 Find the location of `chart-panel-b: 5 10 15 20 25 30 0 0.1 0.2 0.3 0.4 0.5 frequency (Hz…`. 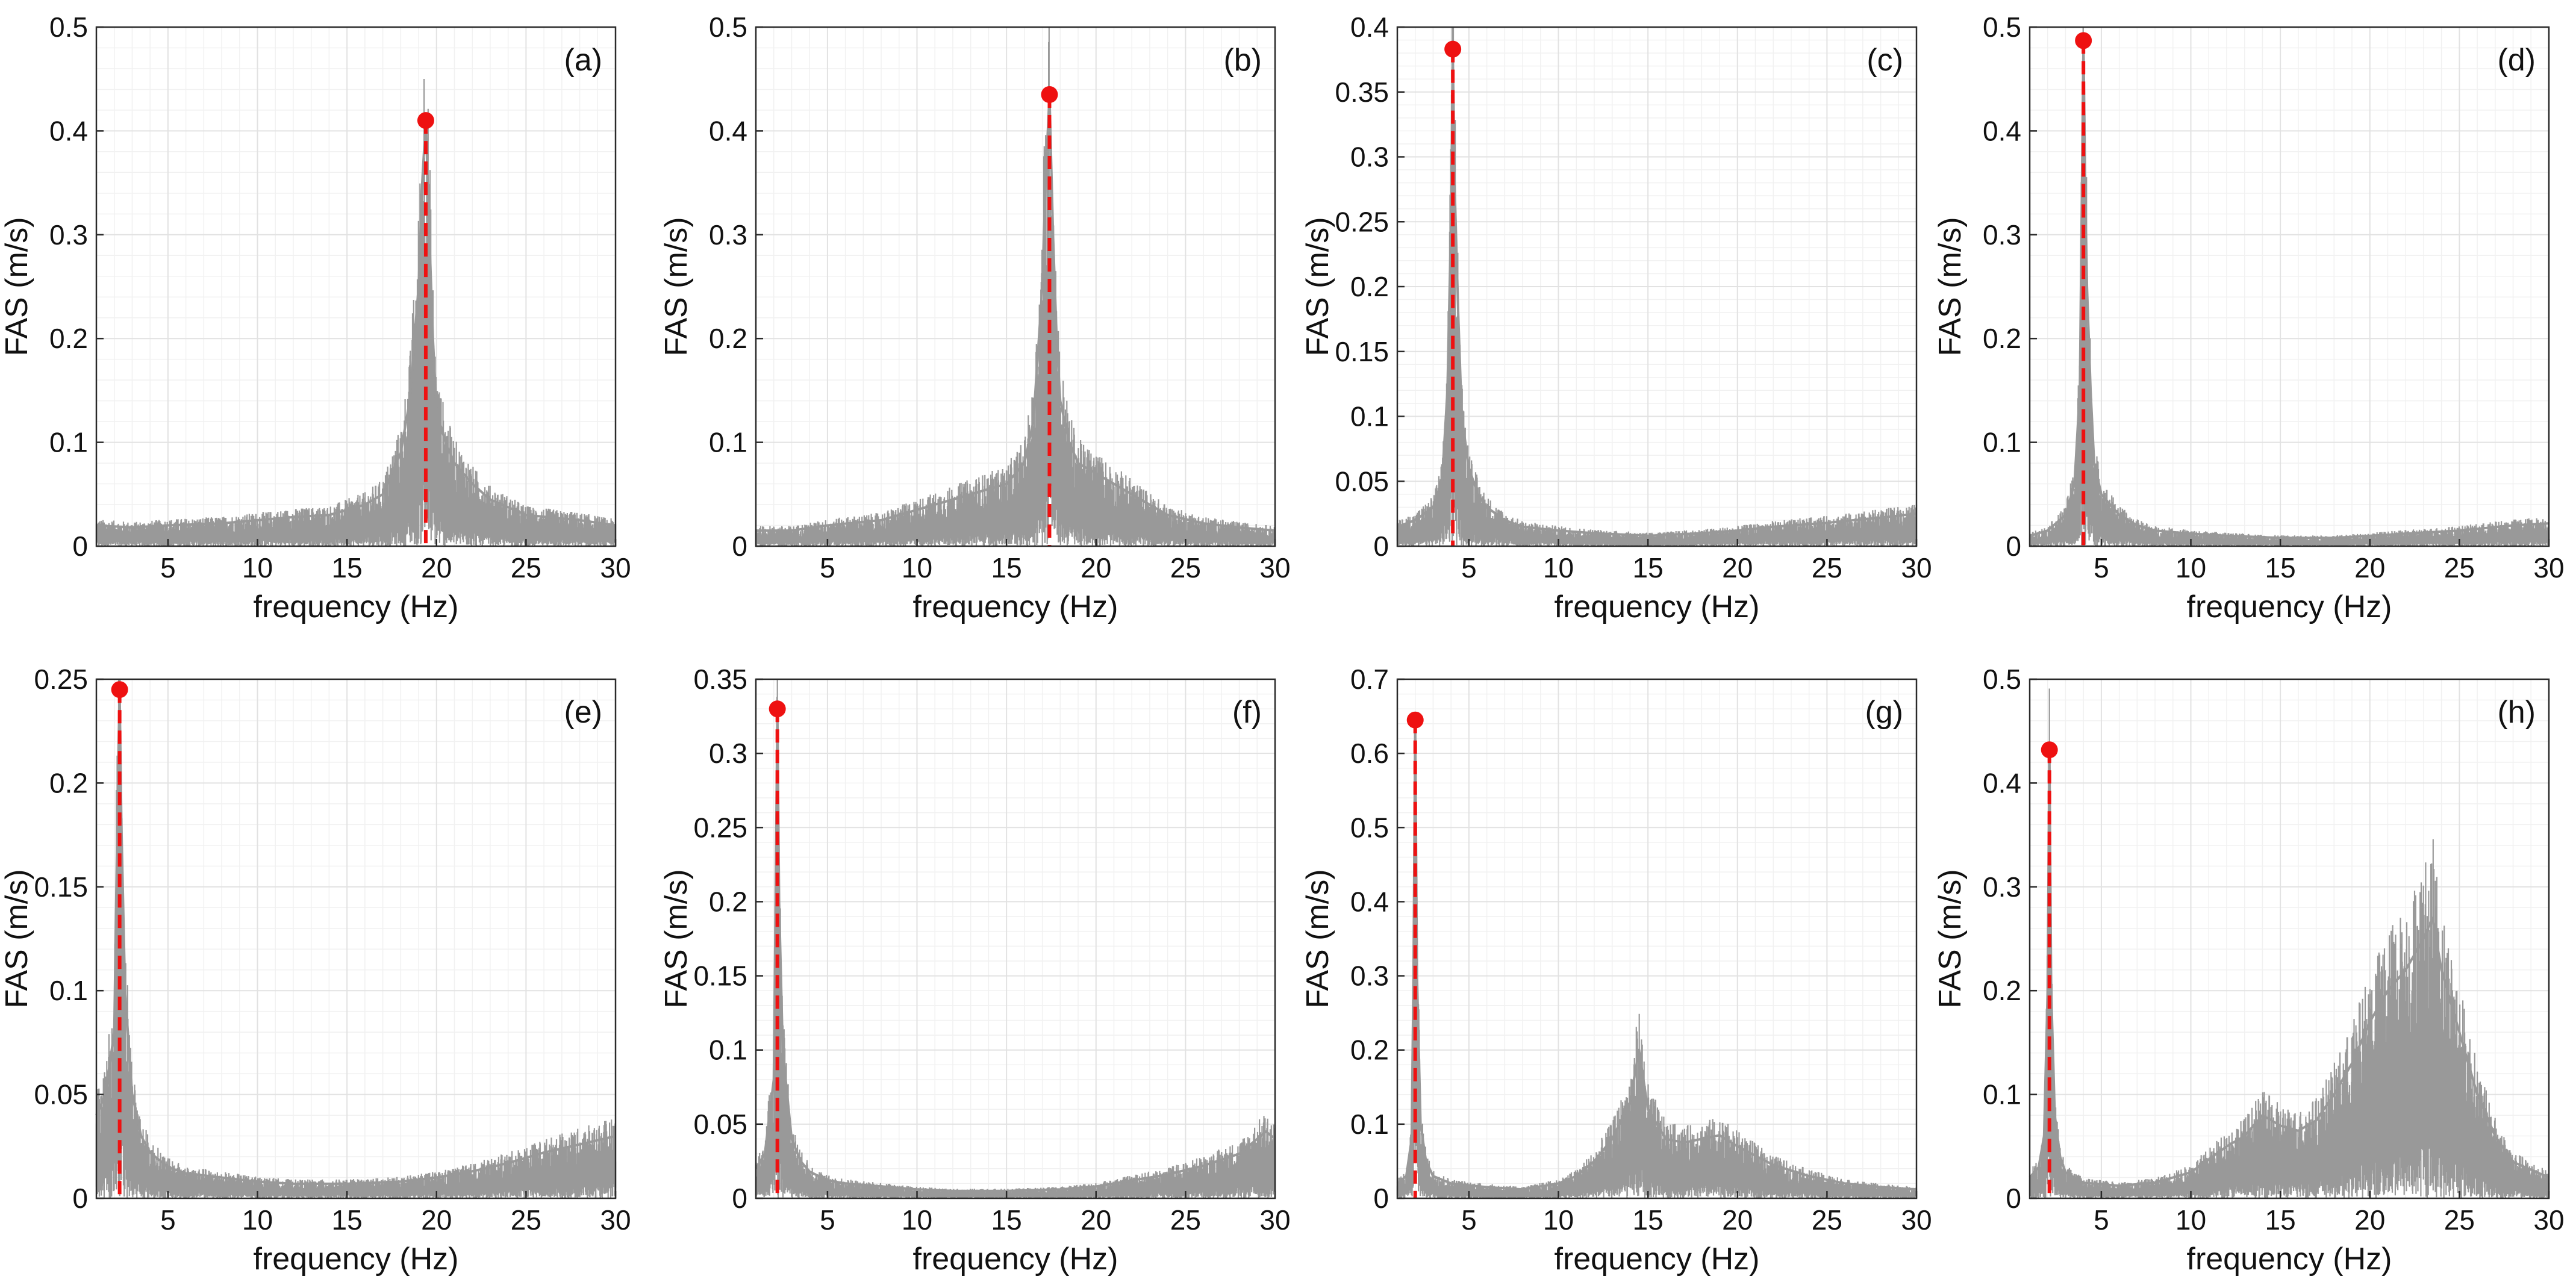

chart-panel-b: 5 10 15 20 25 30 0 0.1 0.2 0.3 0.4 0.5 frequency (Hz… is located at coordinates (975, 318).